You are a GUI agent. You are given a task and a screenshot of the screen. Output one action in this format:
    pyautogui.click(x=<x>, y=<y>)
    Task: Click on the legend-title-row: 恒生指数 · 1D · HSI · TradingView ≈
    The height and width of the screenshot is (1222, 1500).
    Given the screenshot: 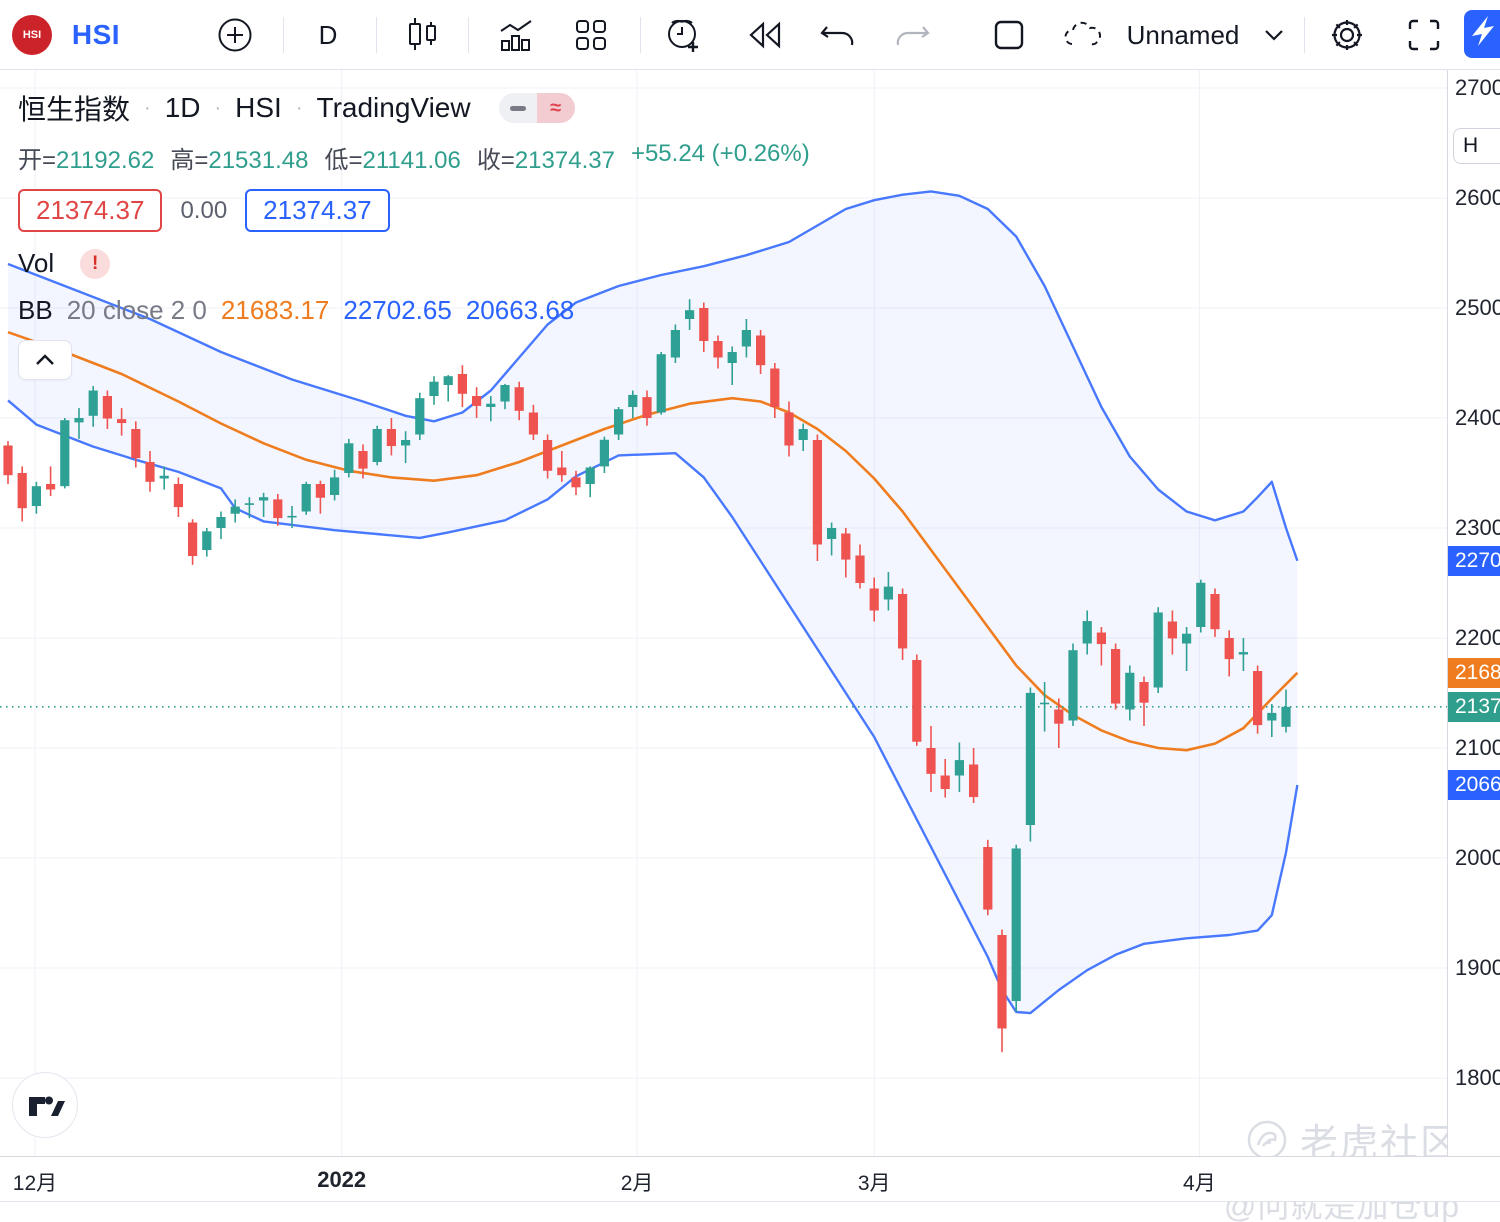 What is the action you would take?
    pyautogui.click(x=414, y=108)
    